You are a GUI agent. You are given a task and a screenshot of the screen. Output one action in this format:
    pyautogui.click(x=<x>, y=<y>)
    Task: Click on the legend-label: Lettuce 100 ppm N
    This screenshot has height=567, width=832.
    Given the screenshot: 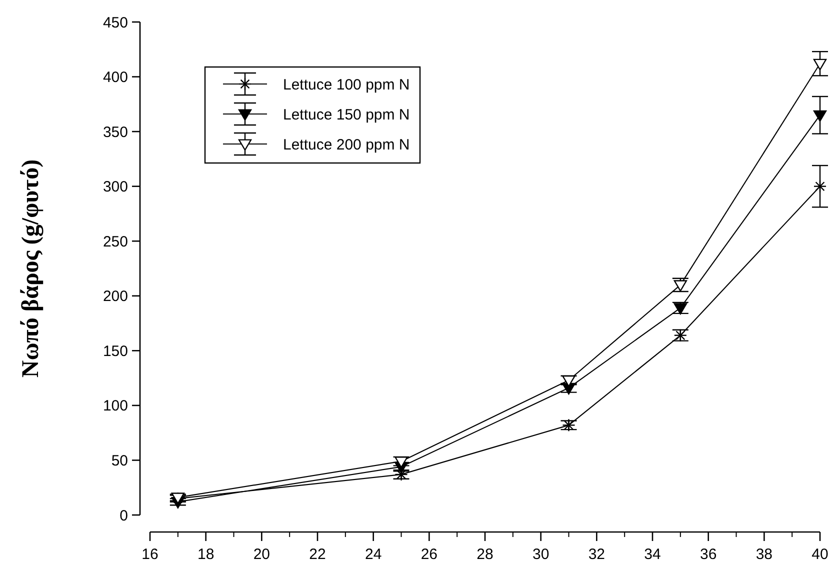 What is the action you would take?
    pyautogui.click(x=346, y=85)
    